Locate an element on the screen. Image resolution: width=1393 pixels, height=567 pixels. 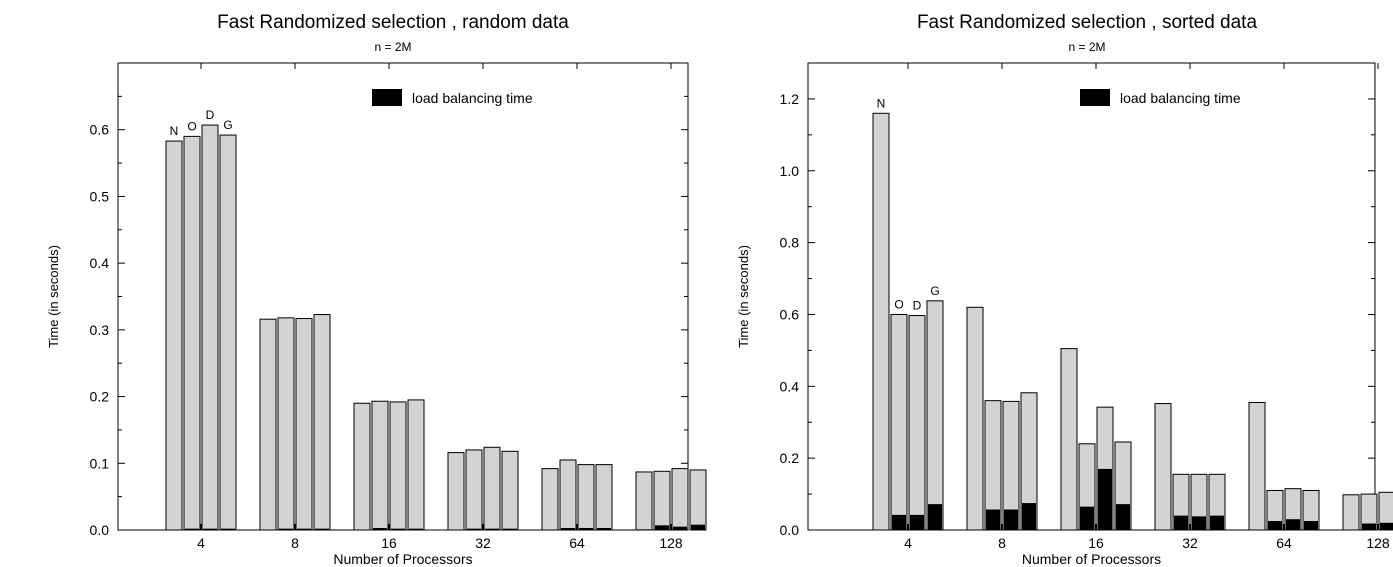
y-tick-label: 0.5 is located at coordinates (100, 196).